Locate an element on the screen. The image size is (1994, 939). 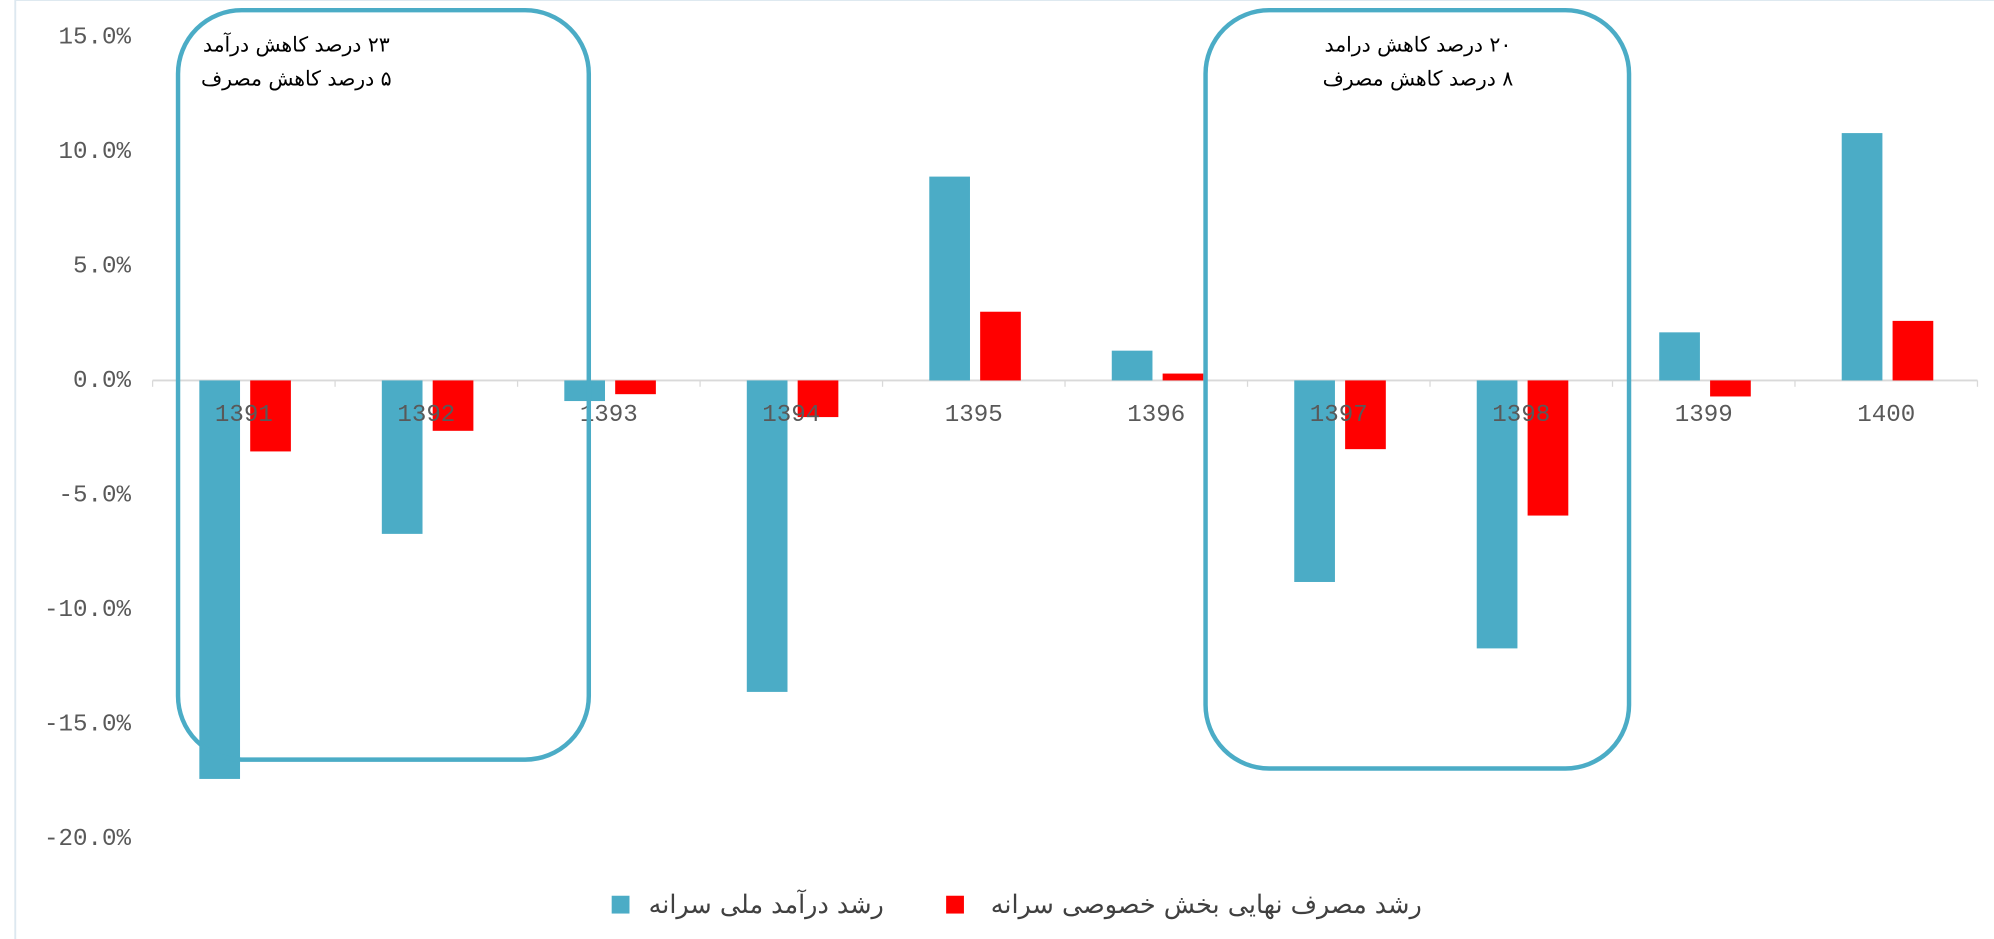
x-tick-label: 1394 is located at coordinates (791, 415).